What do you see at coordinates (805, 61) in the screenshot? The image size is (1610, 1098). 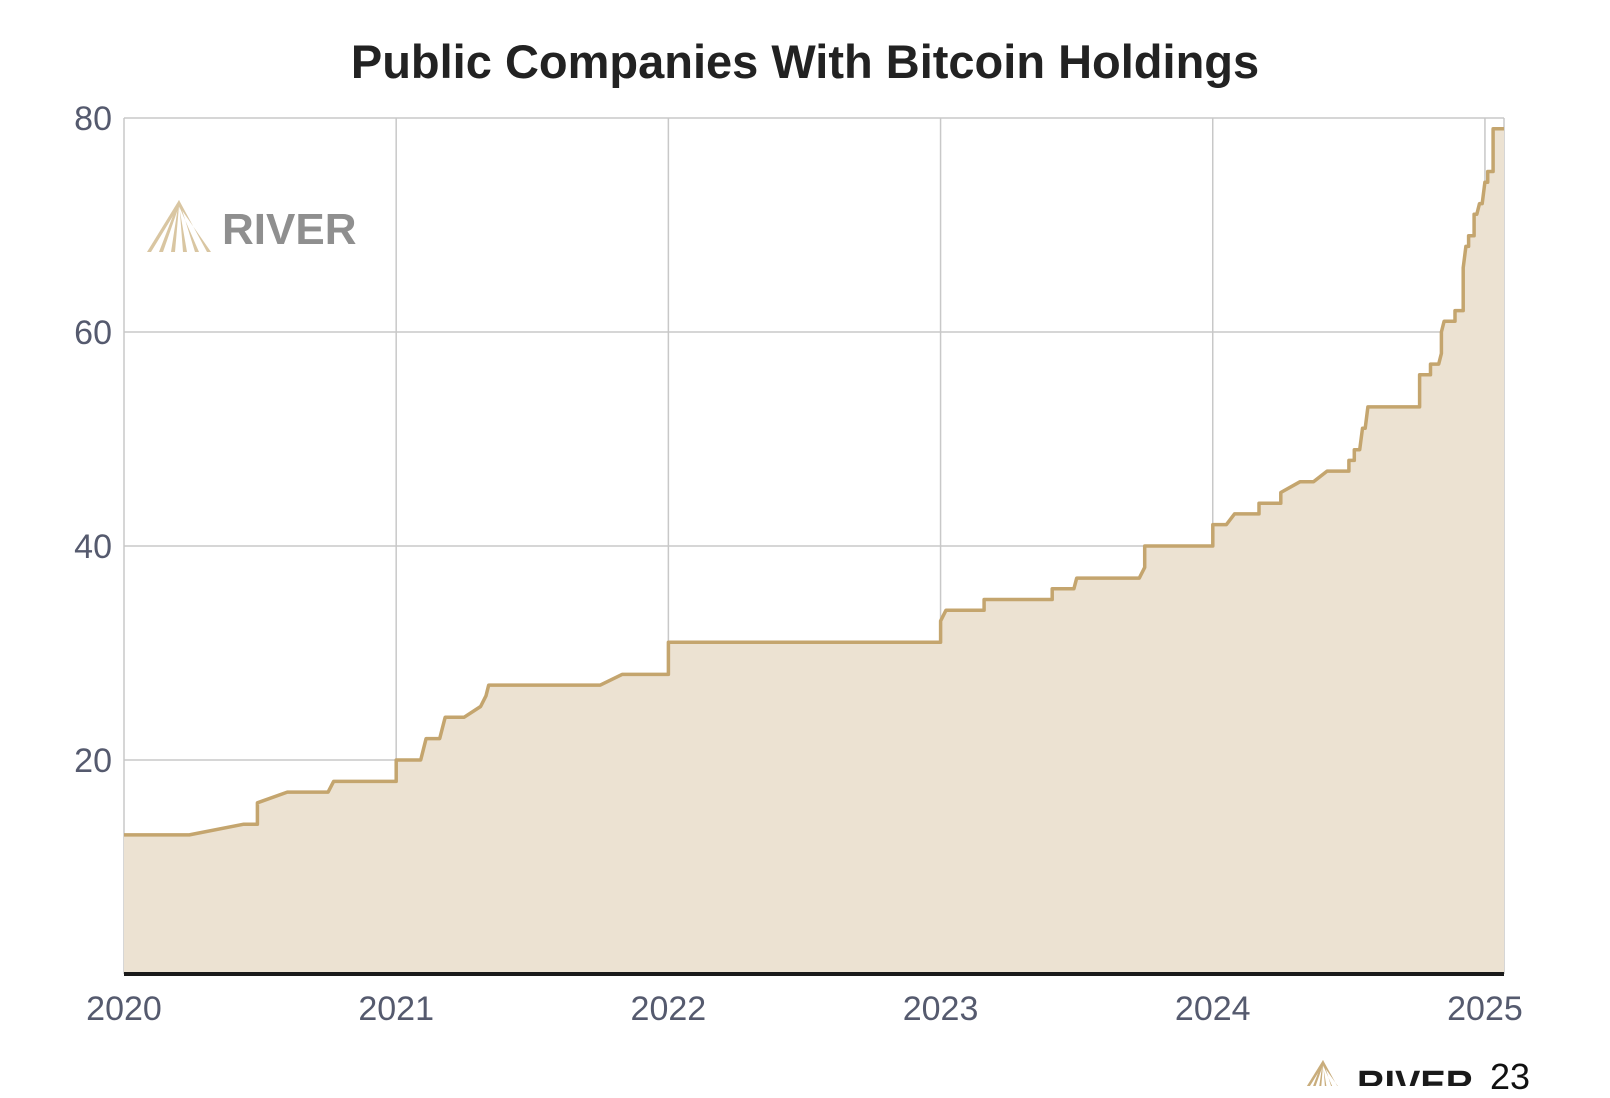 I see `chart-title: Public Companies With Bitcoin Holdings` at bounding box center [805, 61].